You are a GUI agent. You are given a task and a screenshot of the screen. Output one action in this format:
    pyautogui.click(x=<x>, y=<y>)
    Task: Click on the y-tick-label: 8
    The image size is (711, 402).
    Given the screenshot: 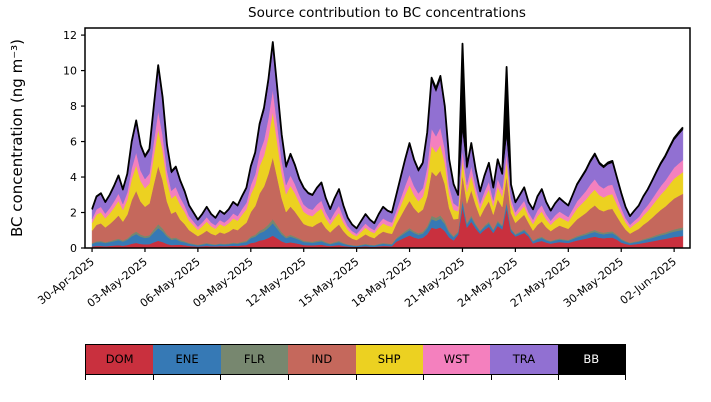 What is the action you would take?
    pyautogui.click(x=73, y=106)
    